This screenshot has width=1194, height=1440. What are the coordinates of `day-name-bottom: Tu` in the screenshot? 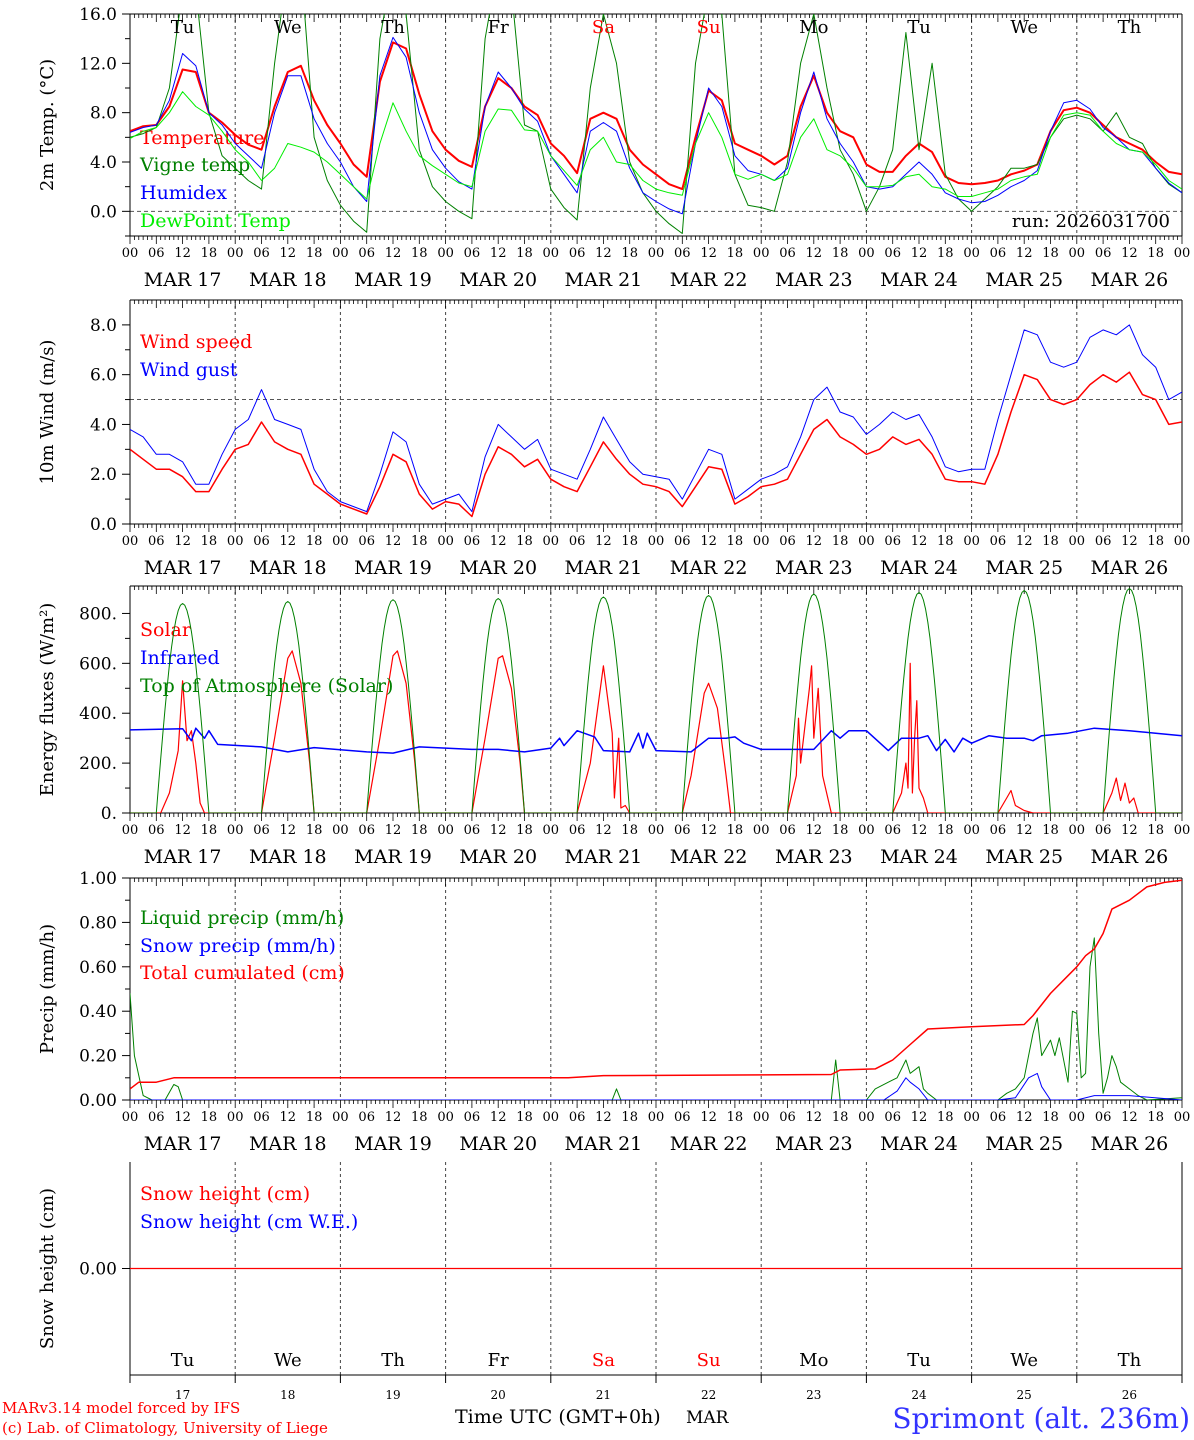 It's located at (919, 1360).